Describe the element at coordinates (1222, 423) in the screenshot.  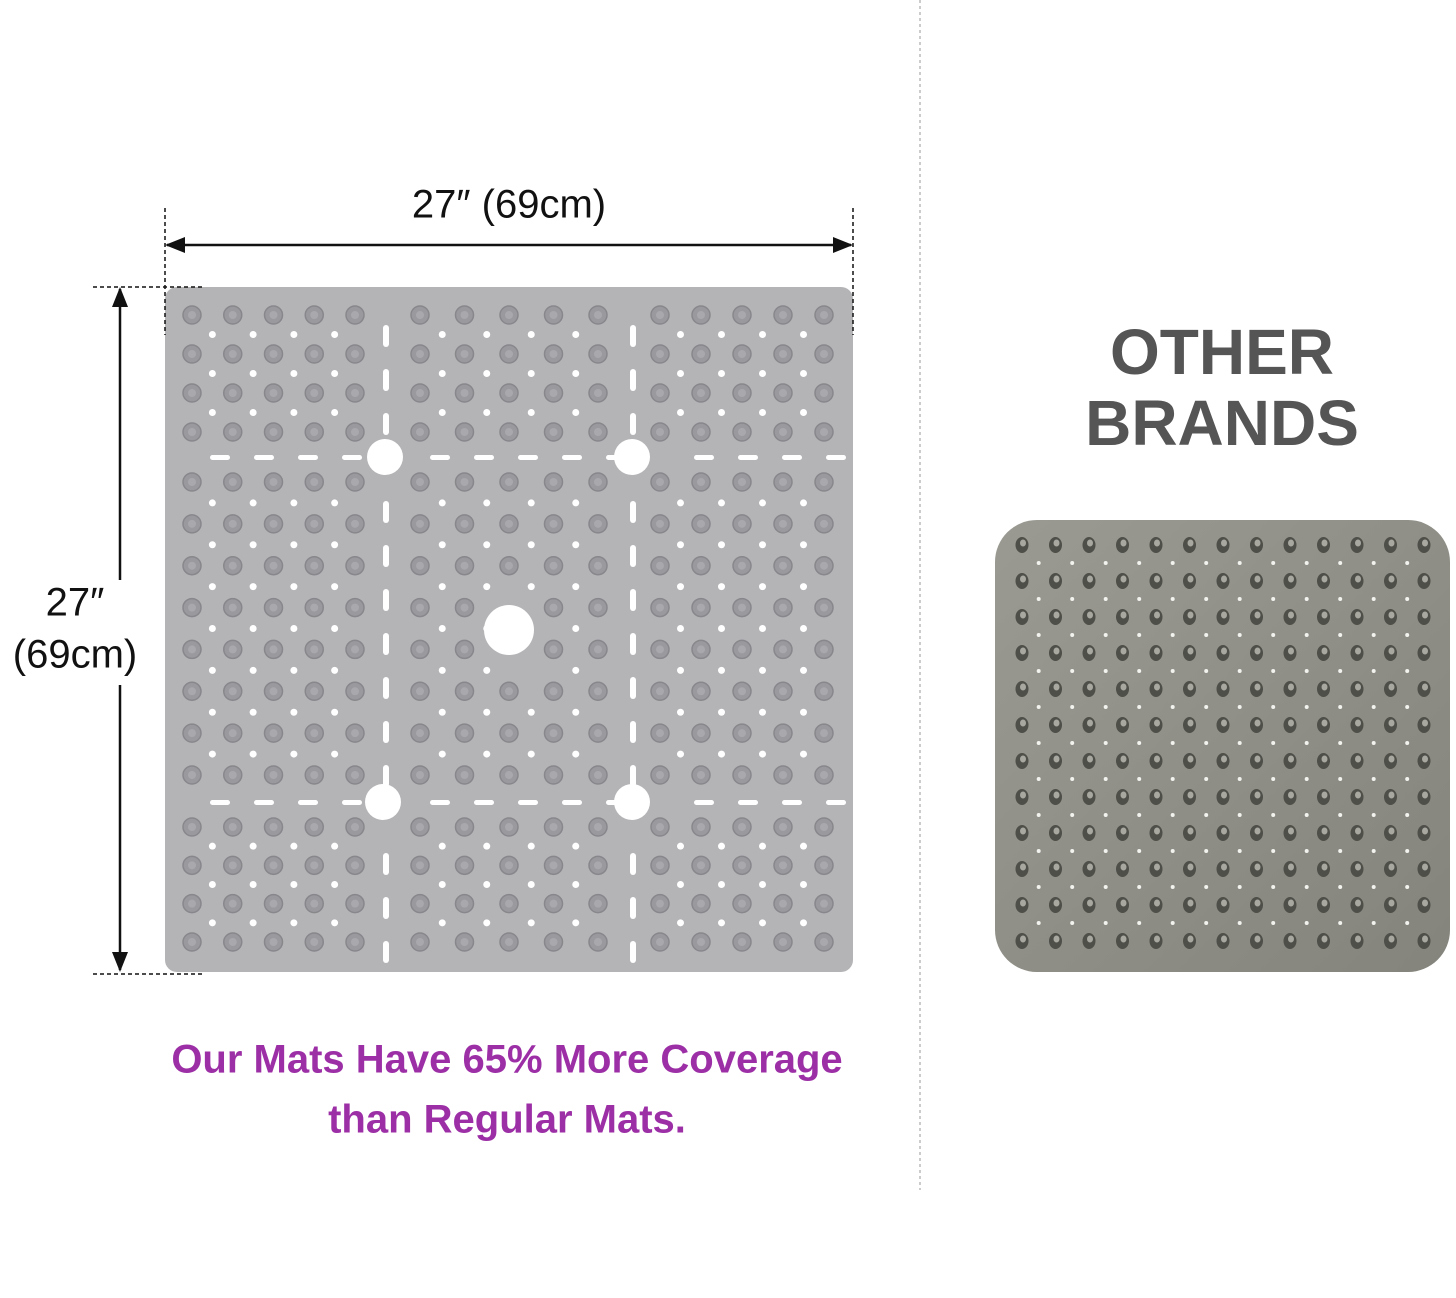
I see `brand-title: BRANDS` at that location.